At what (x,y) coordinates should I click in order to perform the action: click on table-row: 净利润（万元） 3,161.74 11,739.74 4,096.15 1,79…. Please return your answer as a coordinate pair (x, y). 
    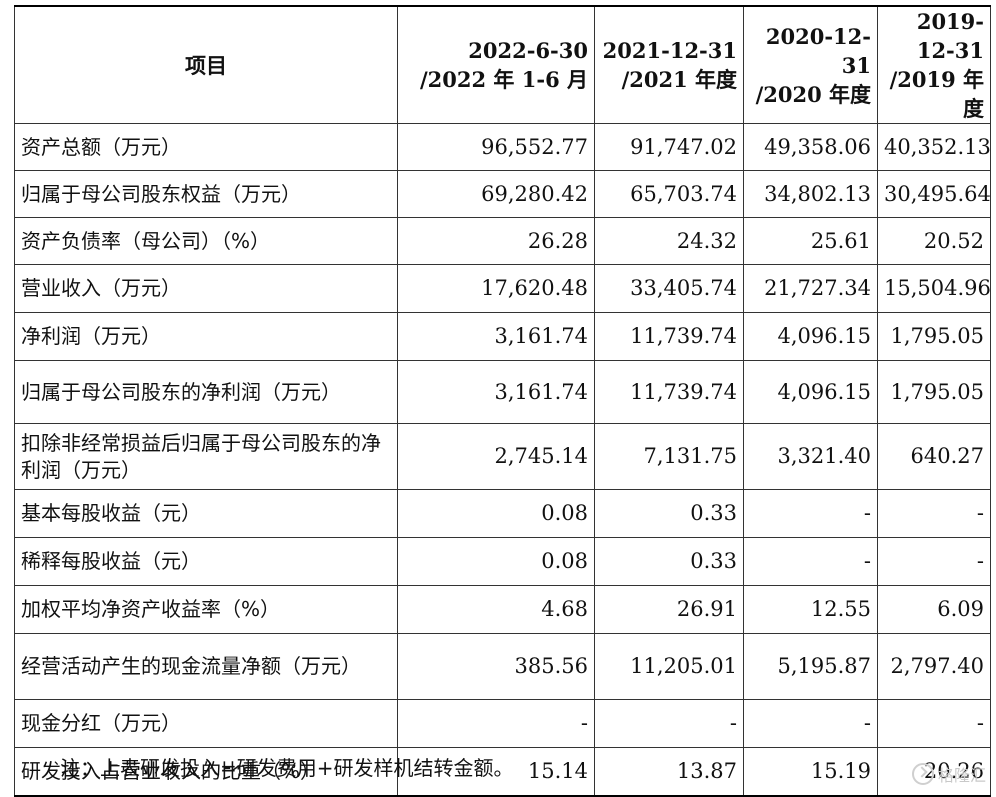
    Looking at the image, I should click on (502, 336).